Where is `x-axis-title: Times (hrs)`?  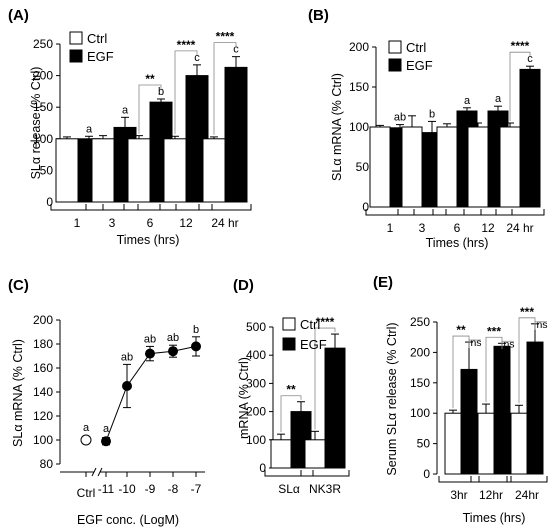 x-axis-title: Times (hrs) is located at coordinates (457, 243).